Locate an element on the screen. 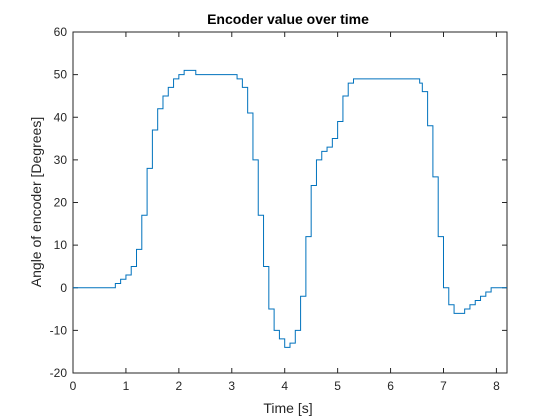  y-tick-label: 20 is located at coordinates (61, 203).